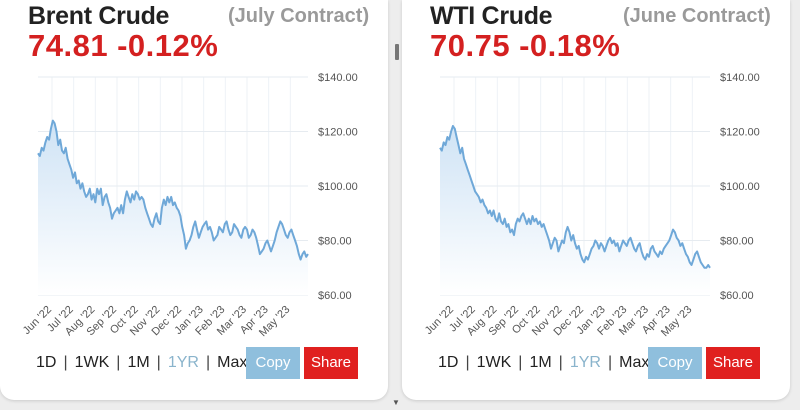 The width and height of the screenshot is (800, 410). Describe the element at coordinates (697, 16) in the screenshot. I see `contract-label: (June Contract)` at that location.